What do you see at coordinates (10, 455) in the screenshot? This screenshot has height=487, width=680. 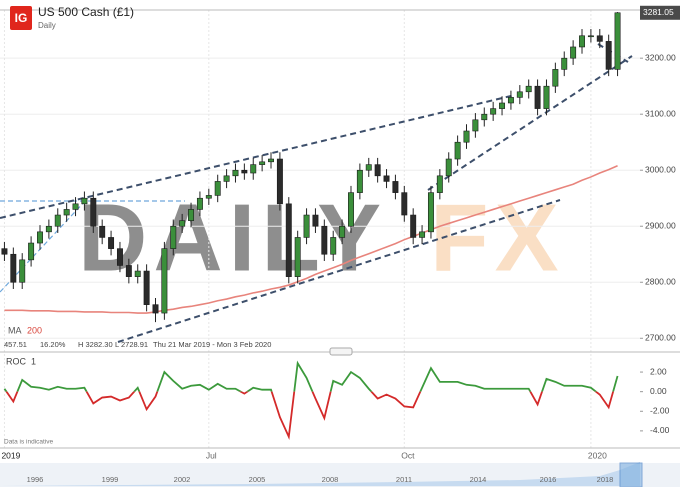 I see `x-tick-label: 2019` at bounding box center [10, 455].